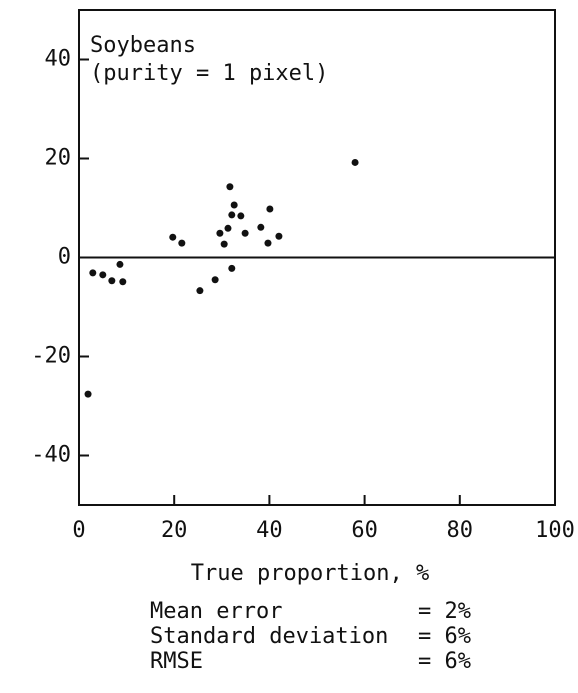 This screenshot has width=578, height=693. What do you see at coordinates (216, 611) in the screenshot?
I see `stat-label: Mean error` at bounding box center [216, 611].